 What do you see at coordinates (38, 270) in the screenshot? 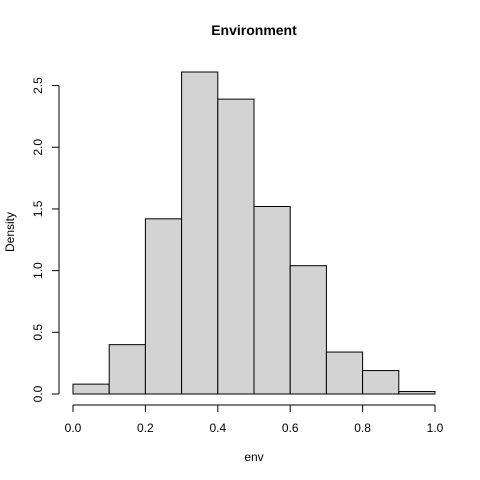
I see `y-tick-label-2: 1.0` at bounding box center [38, 270].